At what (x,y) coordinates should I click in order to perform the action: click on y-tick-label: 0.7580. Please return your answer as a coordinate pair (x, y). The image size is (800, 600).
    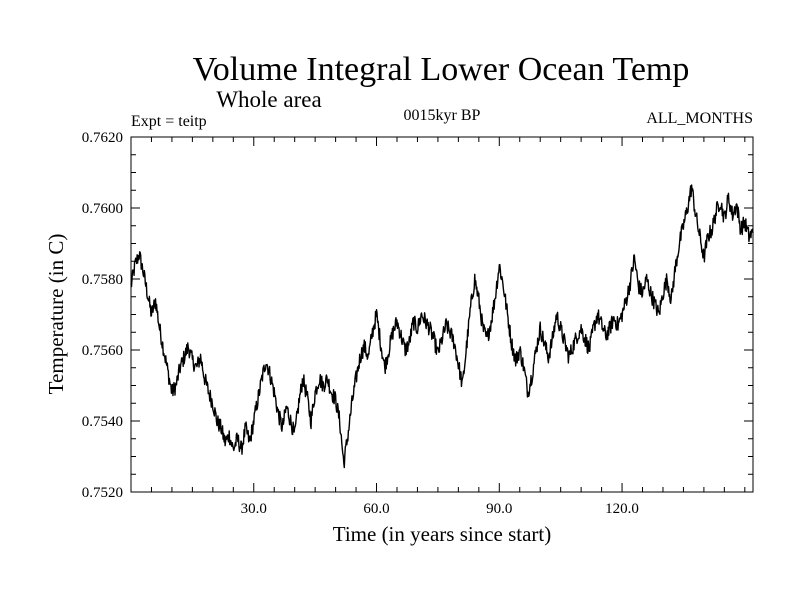
    Looking at the image, I should click on (102, 280).